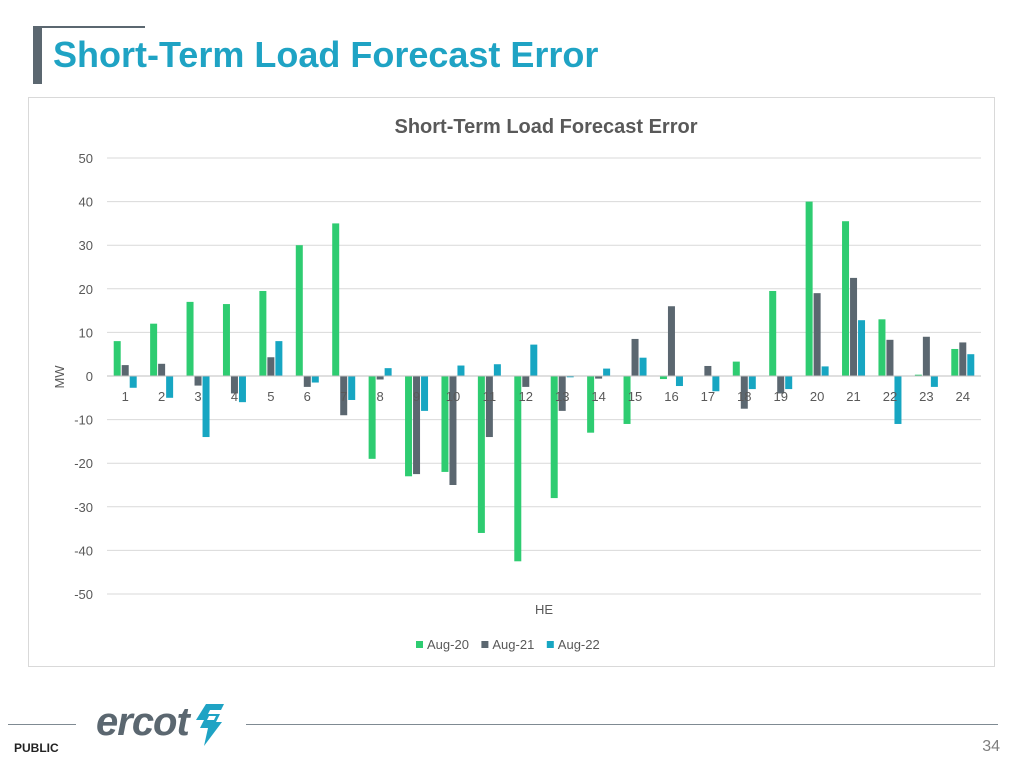 The width and height of the screenshot is (1024, 768). I want to click on x-tick-label: 9, so click(416, 396).